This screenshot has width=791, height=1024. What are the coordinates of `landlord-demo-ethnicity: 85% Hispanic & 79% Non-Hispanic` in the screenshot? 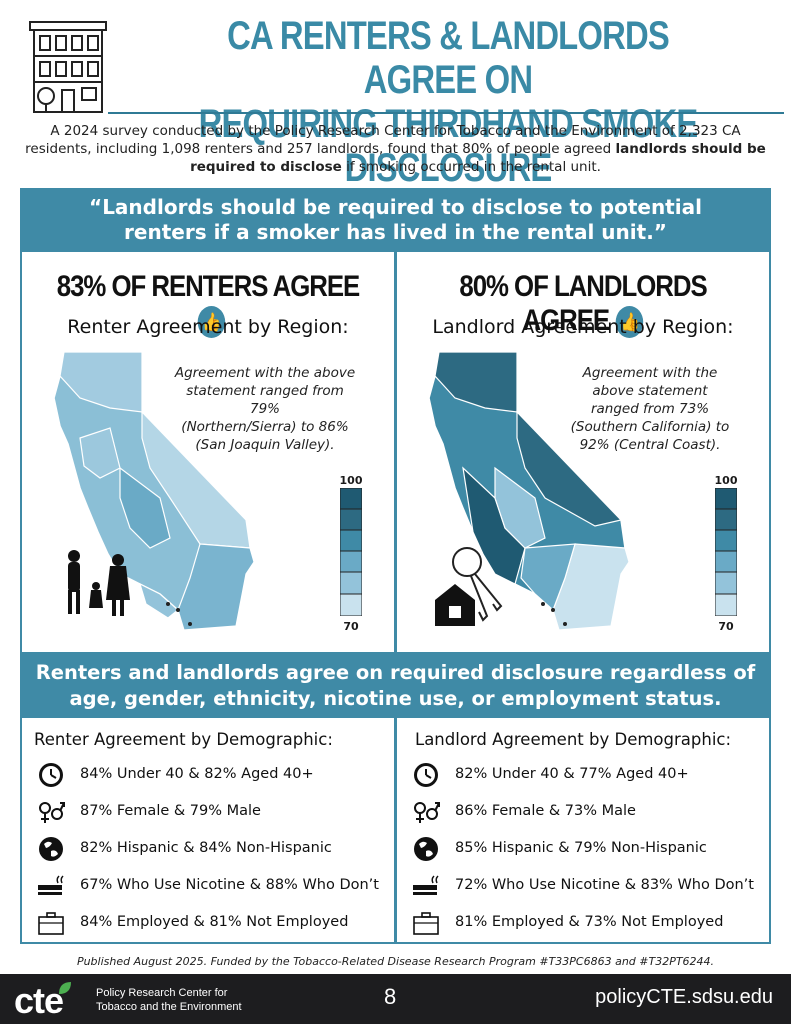 It's located at (581, 848).